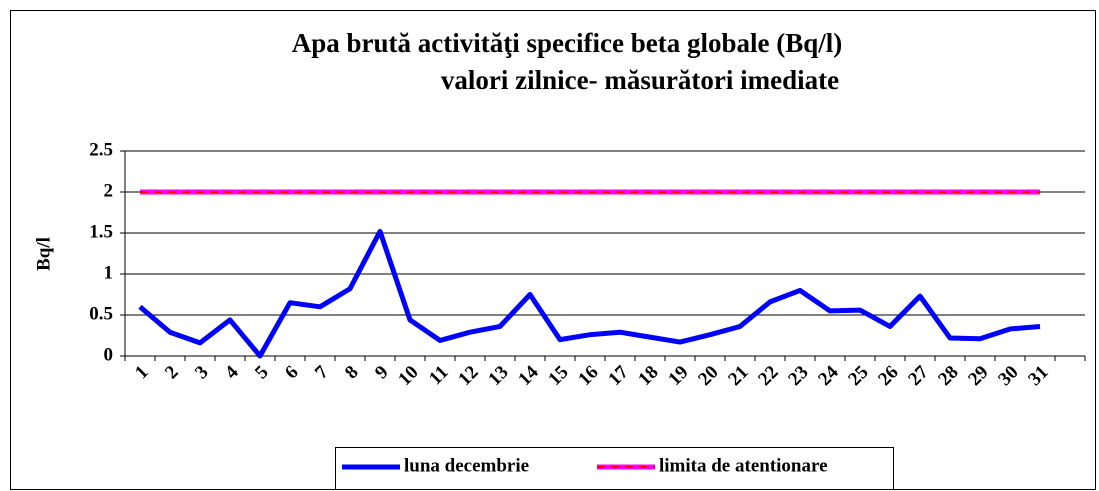  What do you see at coordinates (109, 354) in the screenshot?
I see `y-tick-label: 0` at bounding box center [109, 354].